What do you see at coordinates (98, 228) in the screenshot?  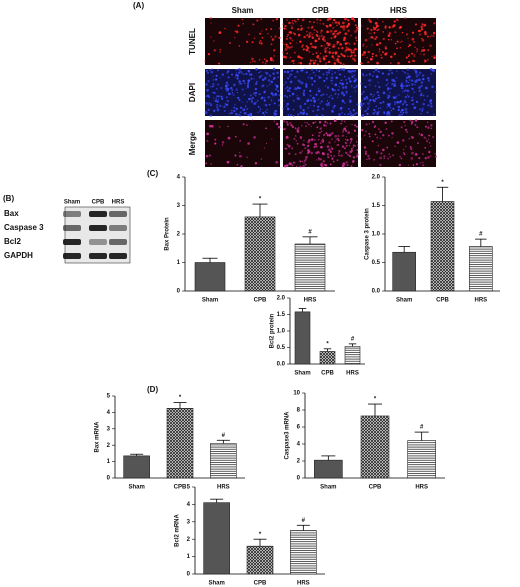 I see `blot-band` at bounding box center [98, 228].